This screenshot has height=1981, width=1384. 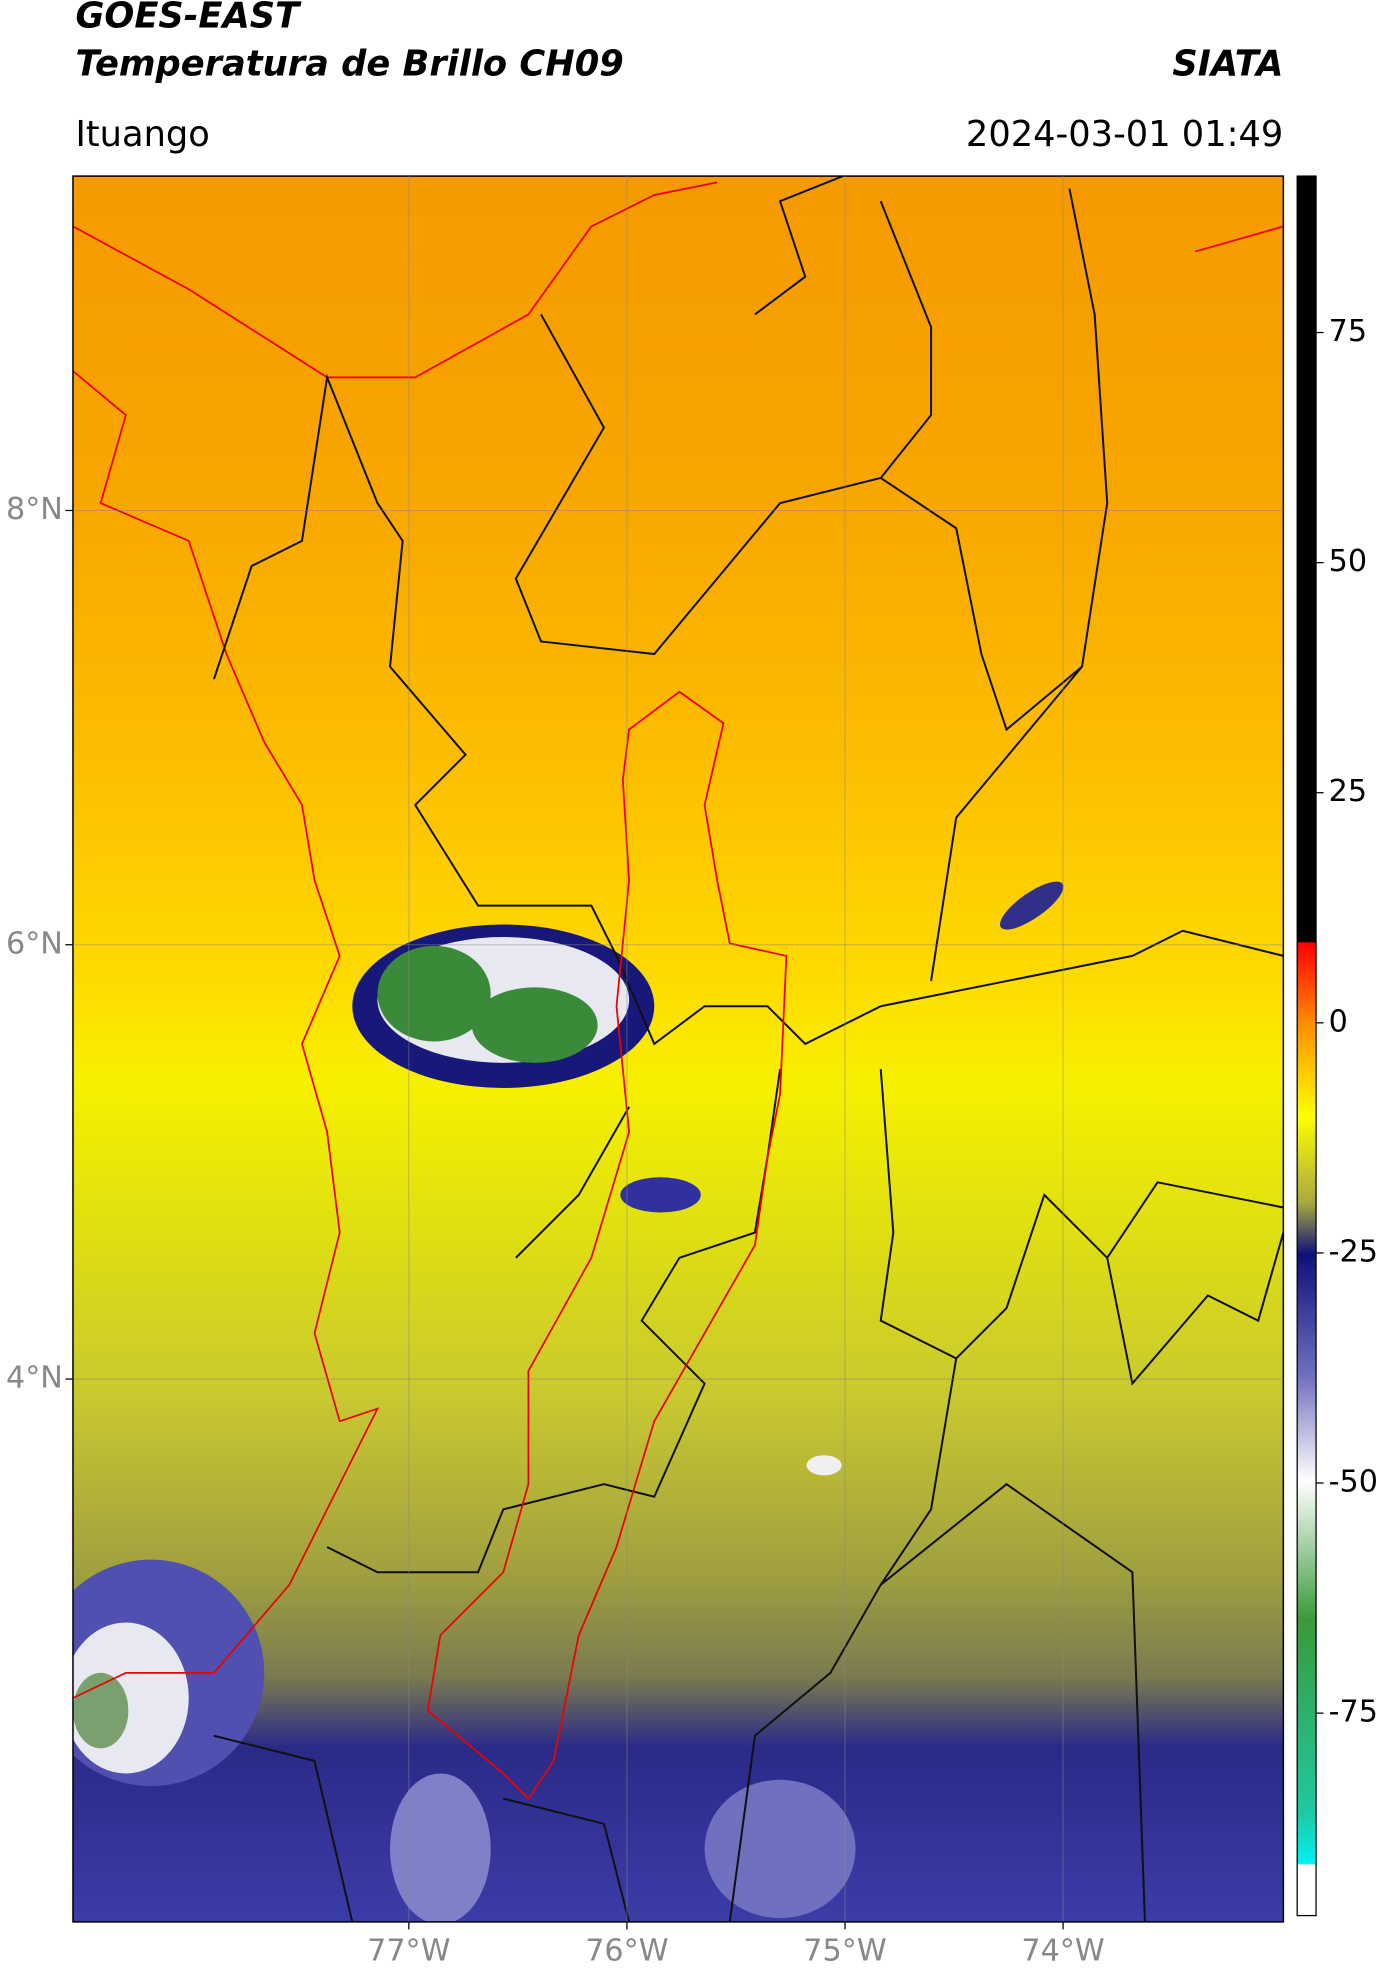 I want to click on subtitle: Temperatura de Brillo CH09, so click(x=349, y=63).